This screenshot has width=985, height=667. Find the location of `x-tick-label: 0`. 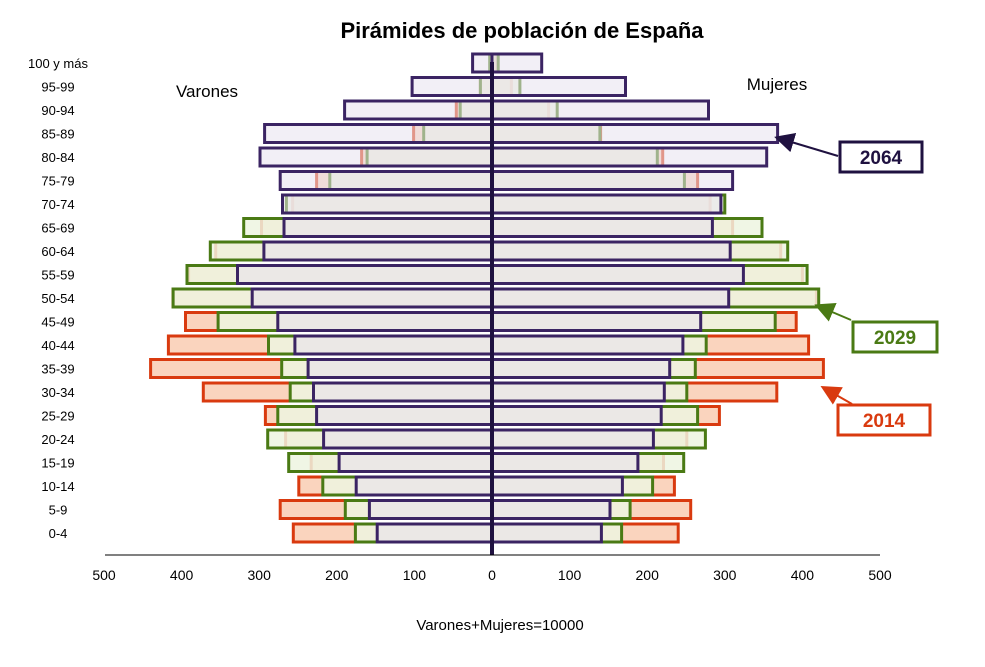

x-tick-label: 0 is located at coordinates (492, 575).